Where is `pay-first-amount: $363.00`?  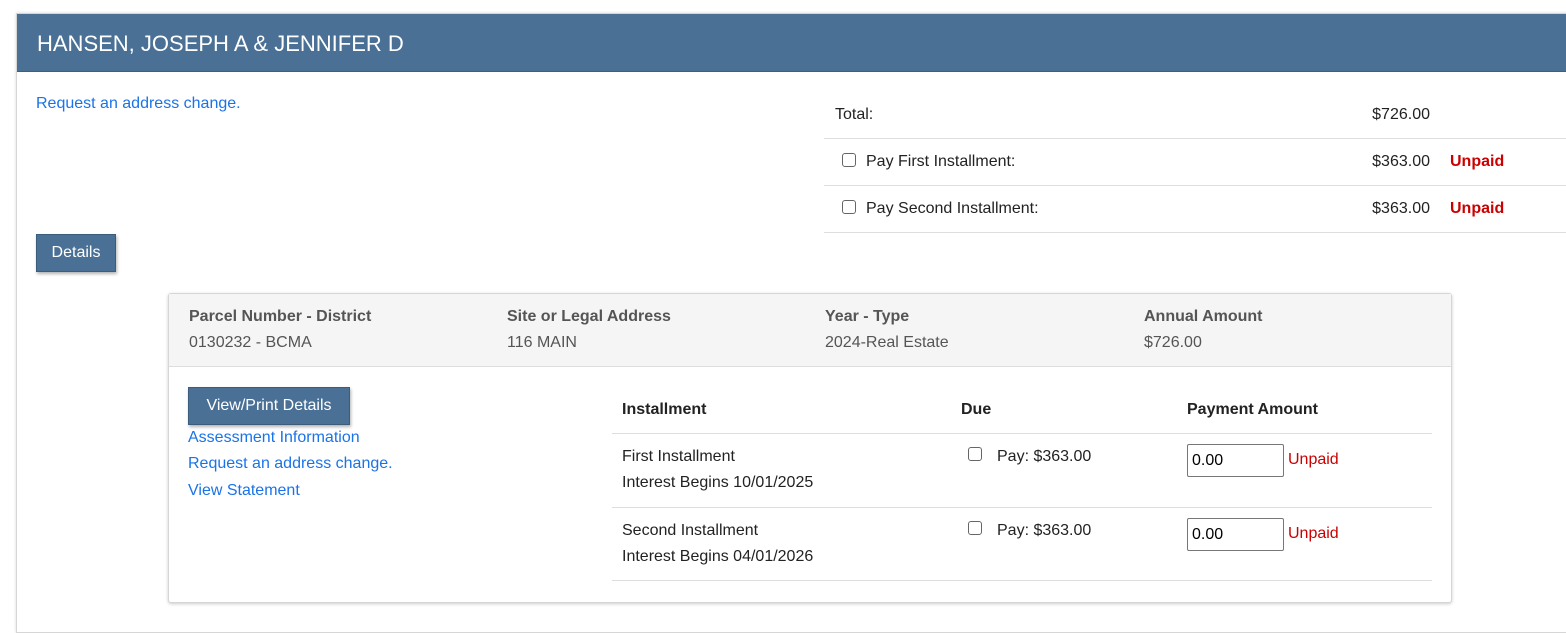
pay-first-amount: $363.00 is located at coordinates (1401, 161).